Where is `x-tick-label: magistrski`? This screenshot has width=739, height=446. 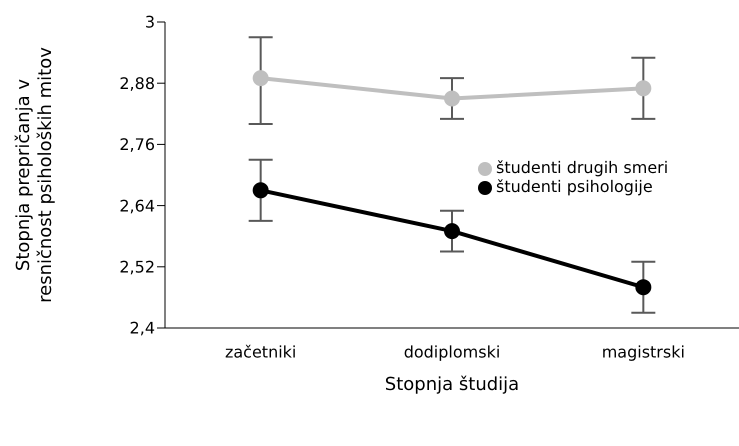 x-tick-label: magistrski is located at coordinates (643, 352).